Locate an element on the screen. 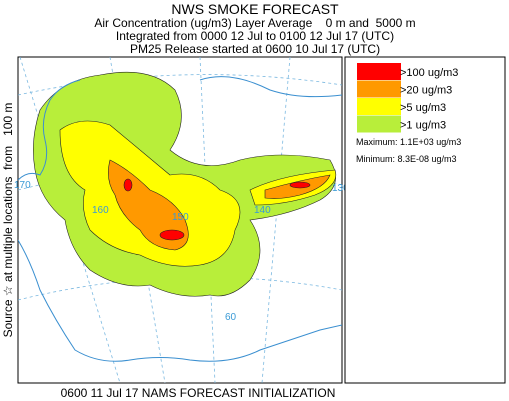 Image resolution: width=509 pixels, height=401 pixels. graticule-label: 160 is located at coordinates (100, 210).